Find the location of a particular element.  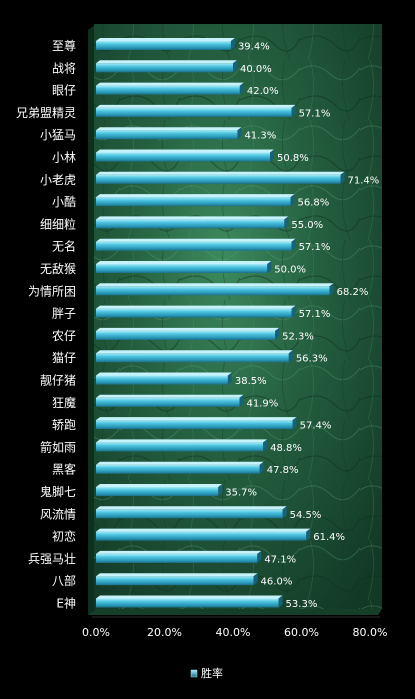

category-label: 狂魔 is located at coordinates (64, 402).